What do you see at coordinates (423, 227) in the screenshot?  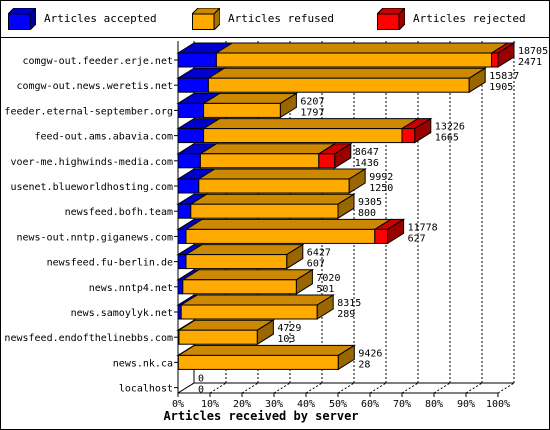 I see `value-label-received: 11778` at bounding box center [423, 227].